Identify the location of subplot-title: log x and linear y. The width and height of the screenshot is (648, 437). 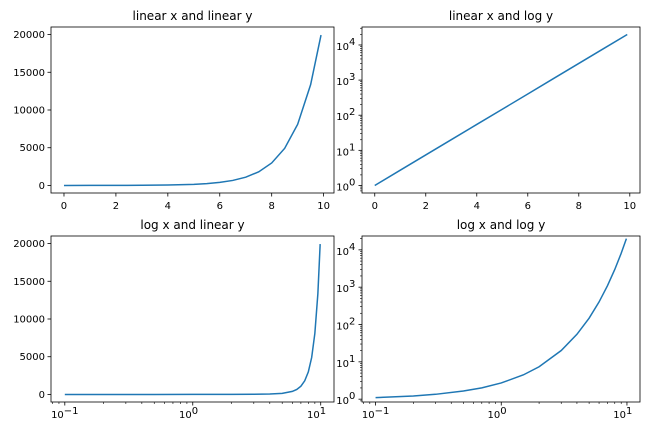
(192, 225).